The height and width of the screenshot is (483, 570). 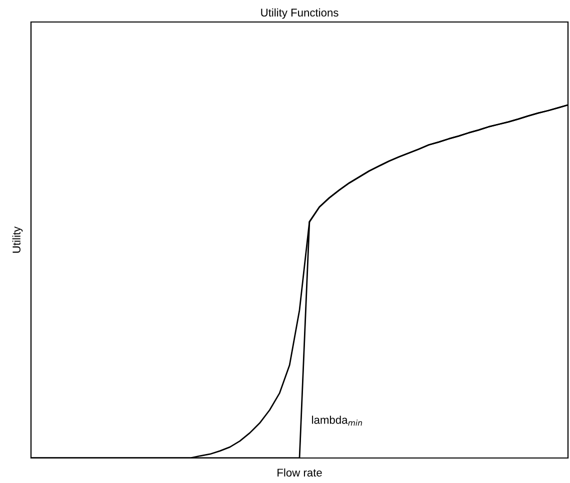 I want to click on y-axis-title: Utility, so click(x=17, y=239).